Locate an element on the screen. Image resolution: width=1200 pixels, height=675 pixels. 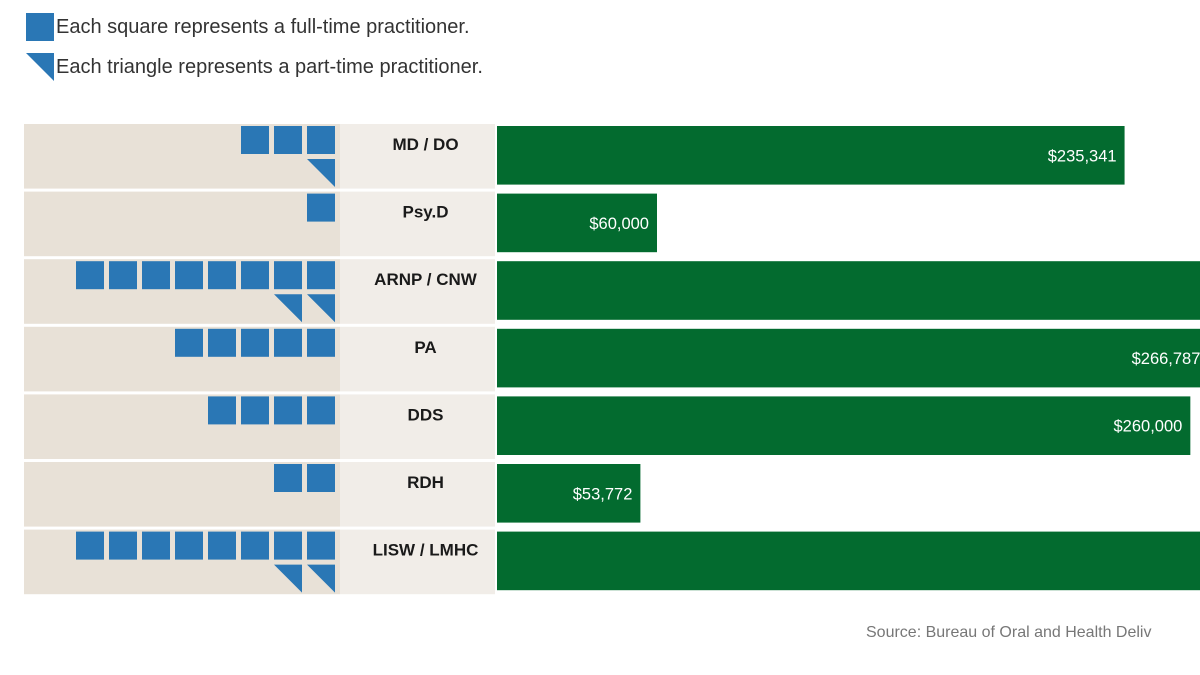
icon-panel is located at coordinates (182, 224).